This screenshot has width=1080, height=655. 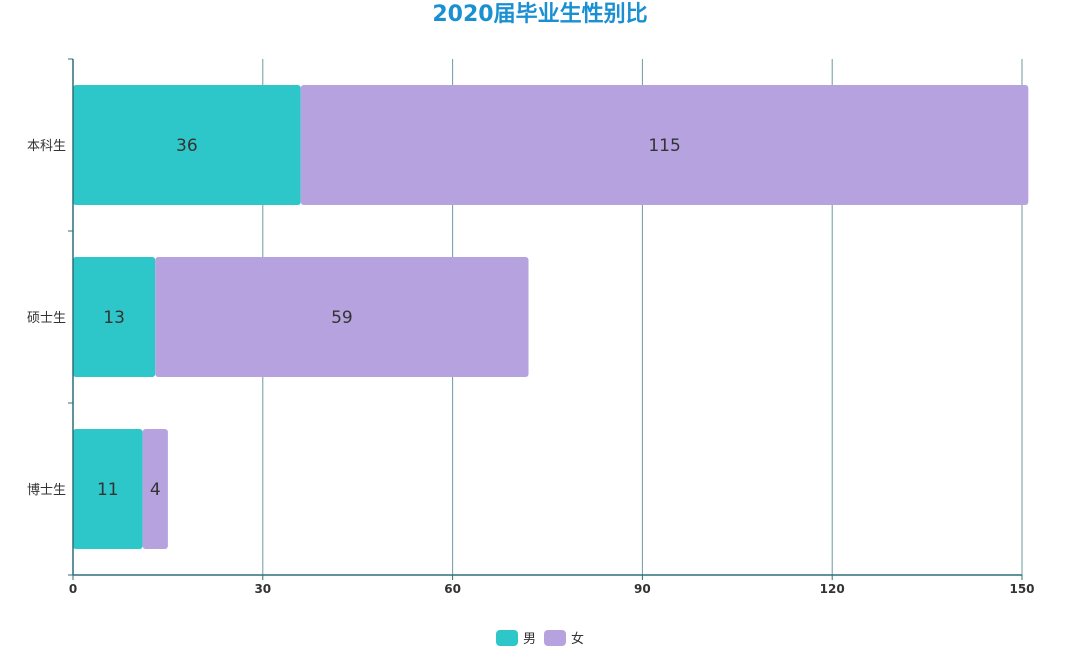 What do you see at coordinates (46, 318) in the screenshot?
I see `y-category-label: 硕士生` at bounding box center [46, 318].